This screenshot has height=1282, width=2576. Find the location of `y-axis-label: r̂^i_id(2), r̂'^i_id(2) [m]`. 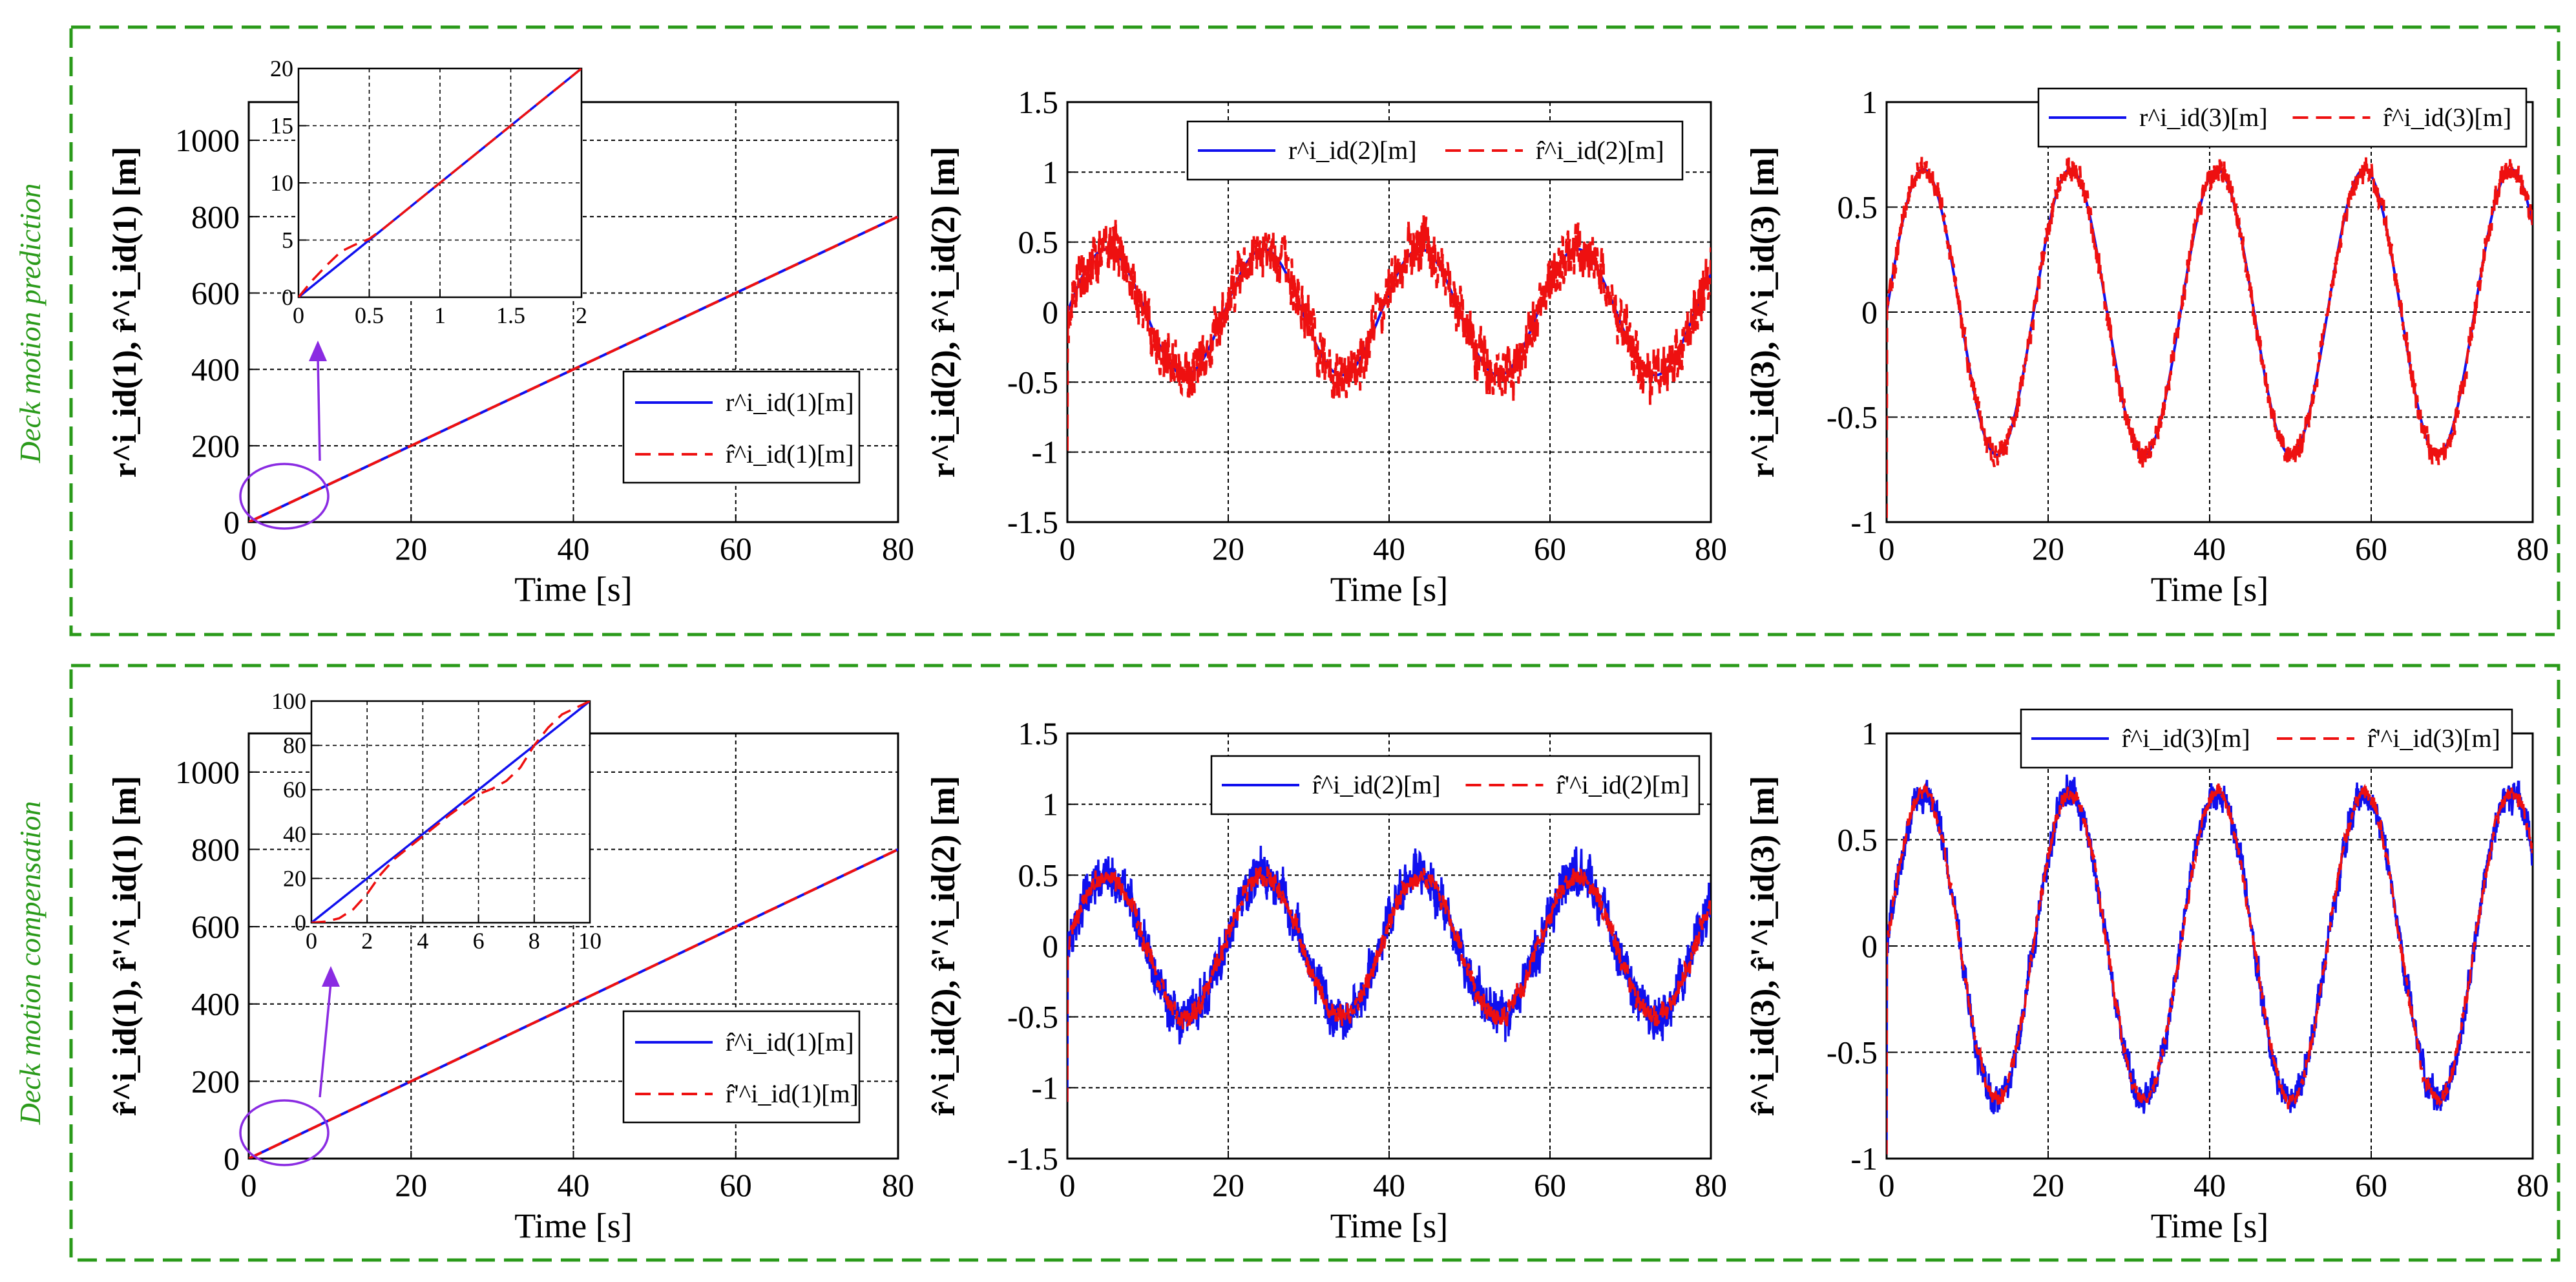

y-axis-label: r̂^i_id(2), r̂'^i_id(2) [m] is located at coordinates (943, 946).